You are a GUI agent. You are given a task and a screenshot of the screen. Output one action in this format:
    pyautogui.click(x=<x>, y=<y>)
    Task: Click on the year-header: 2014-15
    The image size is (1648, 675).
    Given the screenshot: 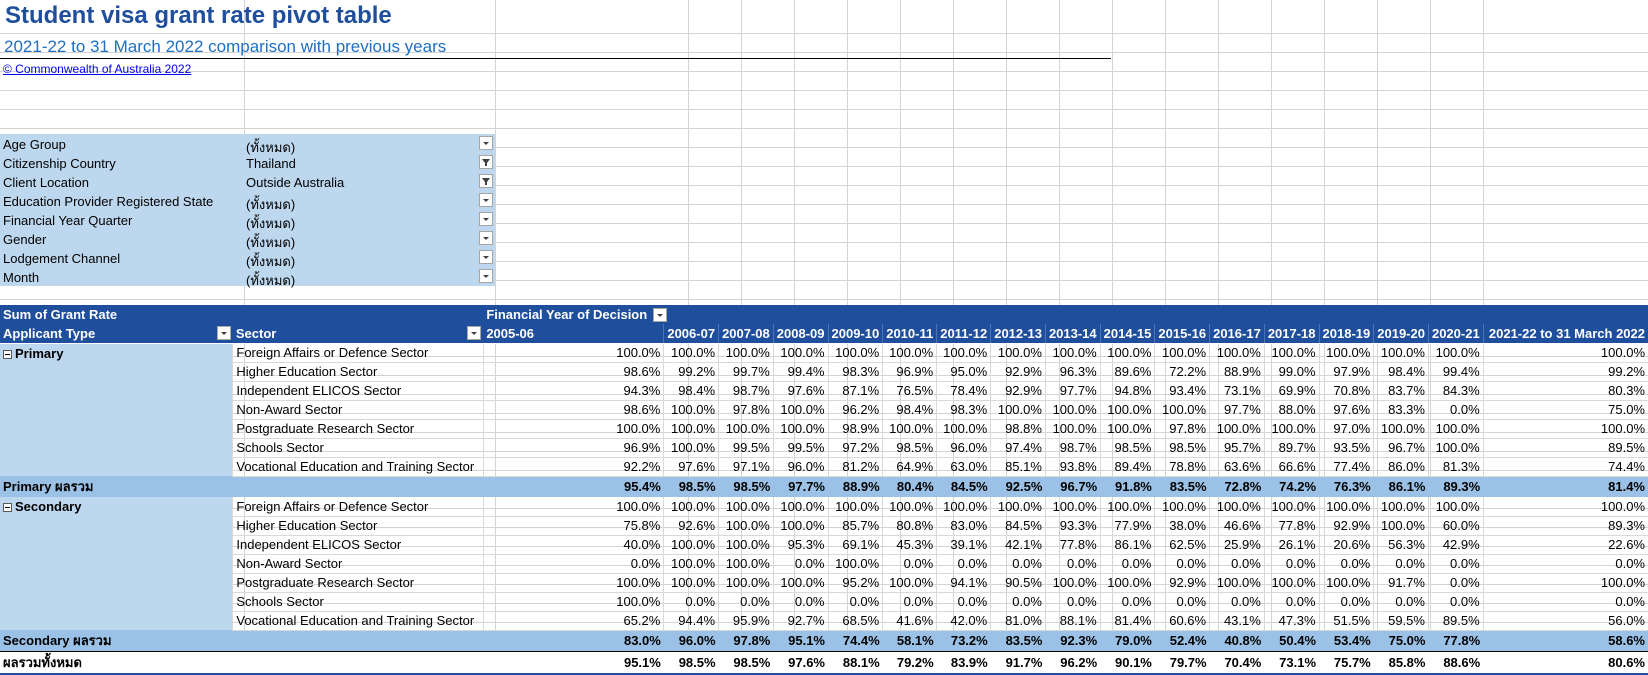 What is the action you would take?
    pyautogui.click(x=1127, y=334)
    